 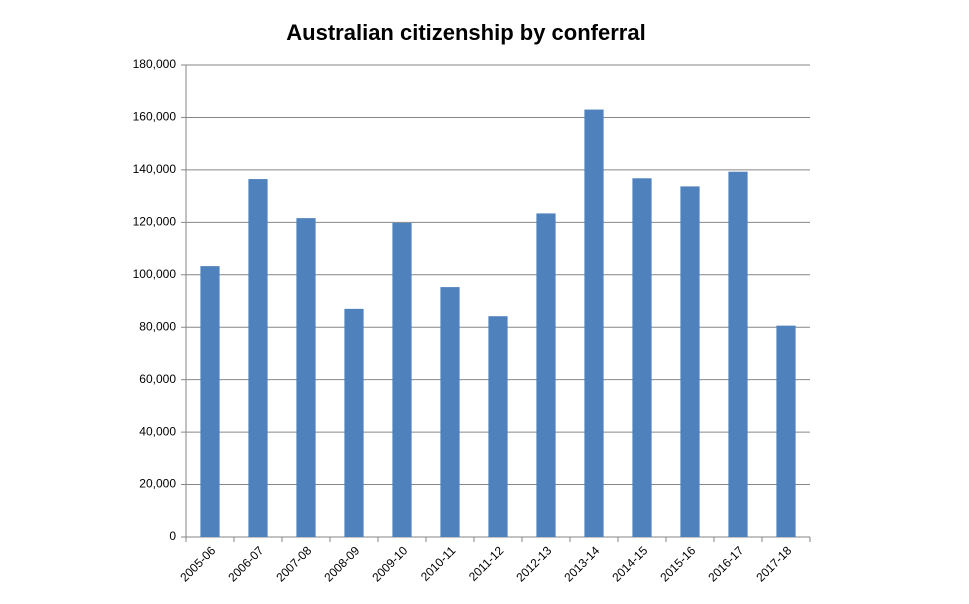 I want to click on y-tick-label: 120,000, so click(x=155, y=222).